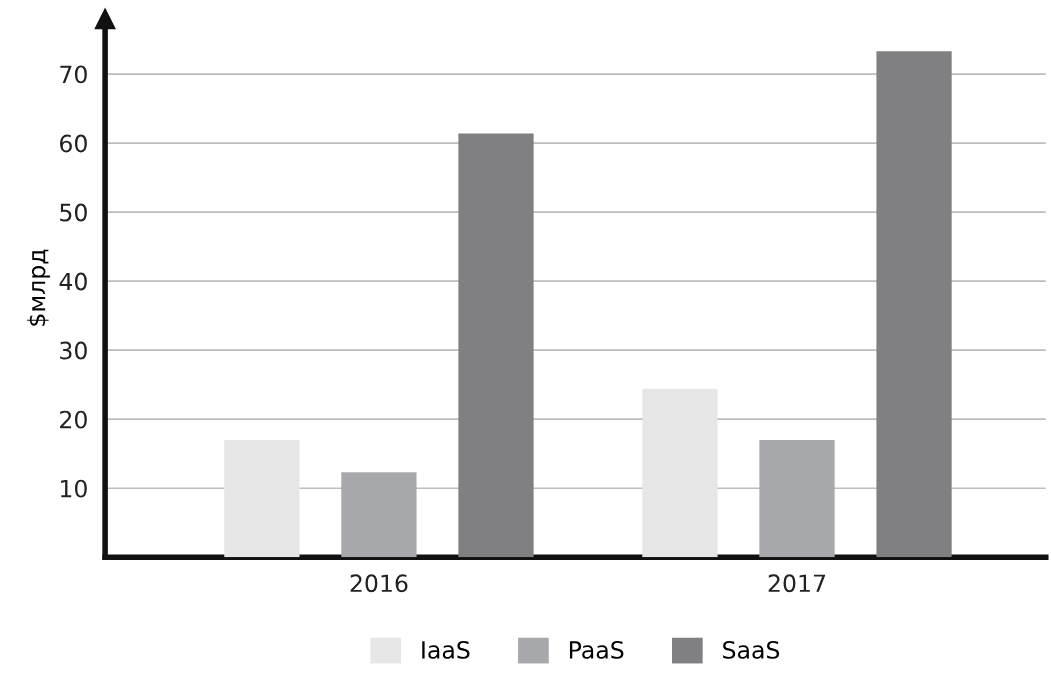  I want to click on y-tick-label: 10, so click(73, 488).